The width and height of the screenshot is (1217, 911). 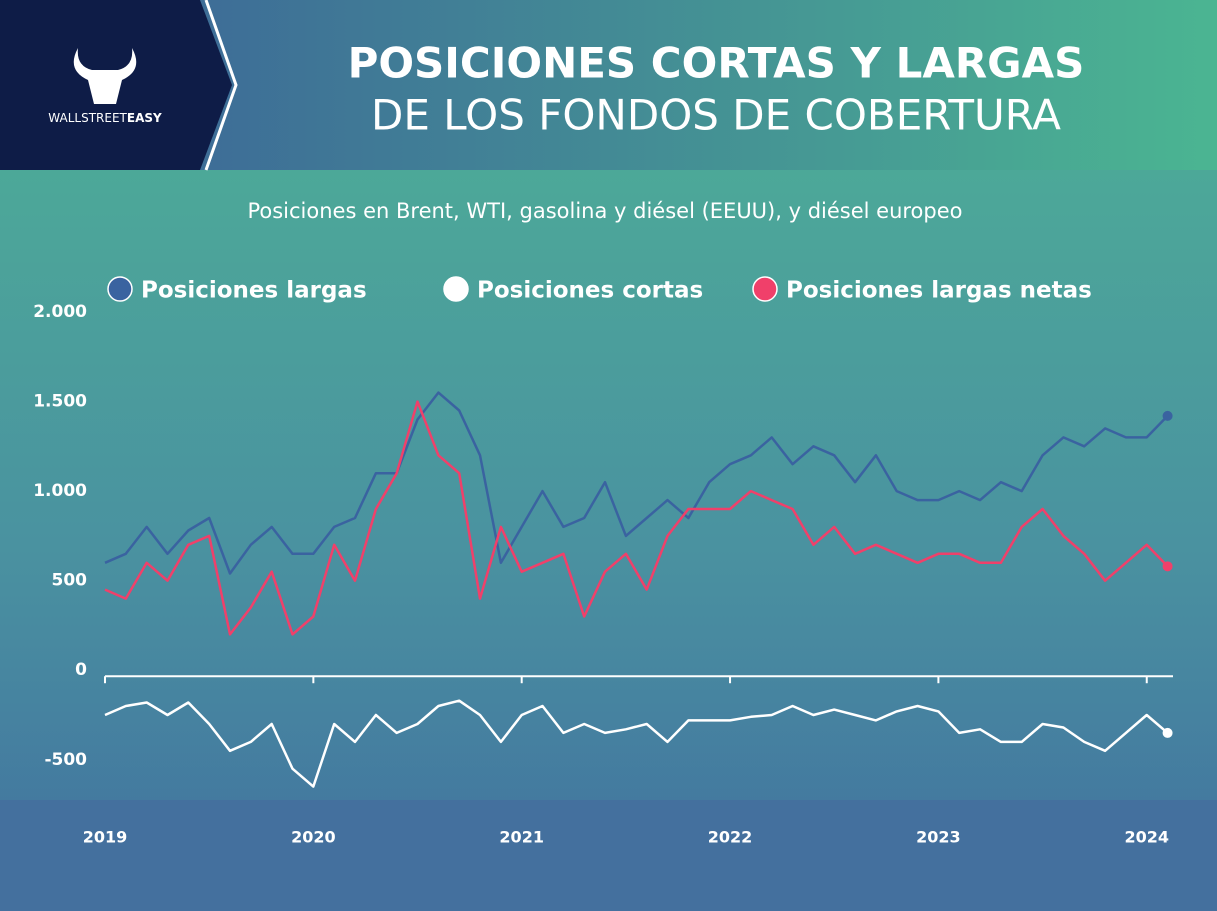 I want to click on logo-text-b: EASY, so click(x=144, y=118).